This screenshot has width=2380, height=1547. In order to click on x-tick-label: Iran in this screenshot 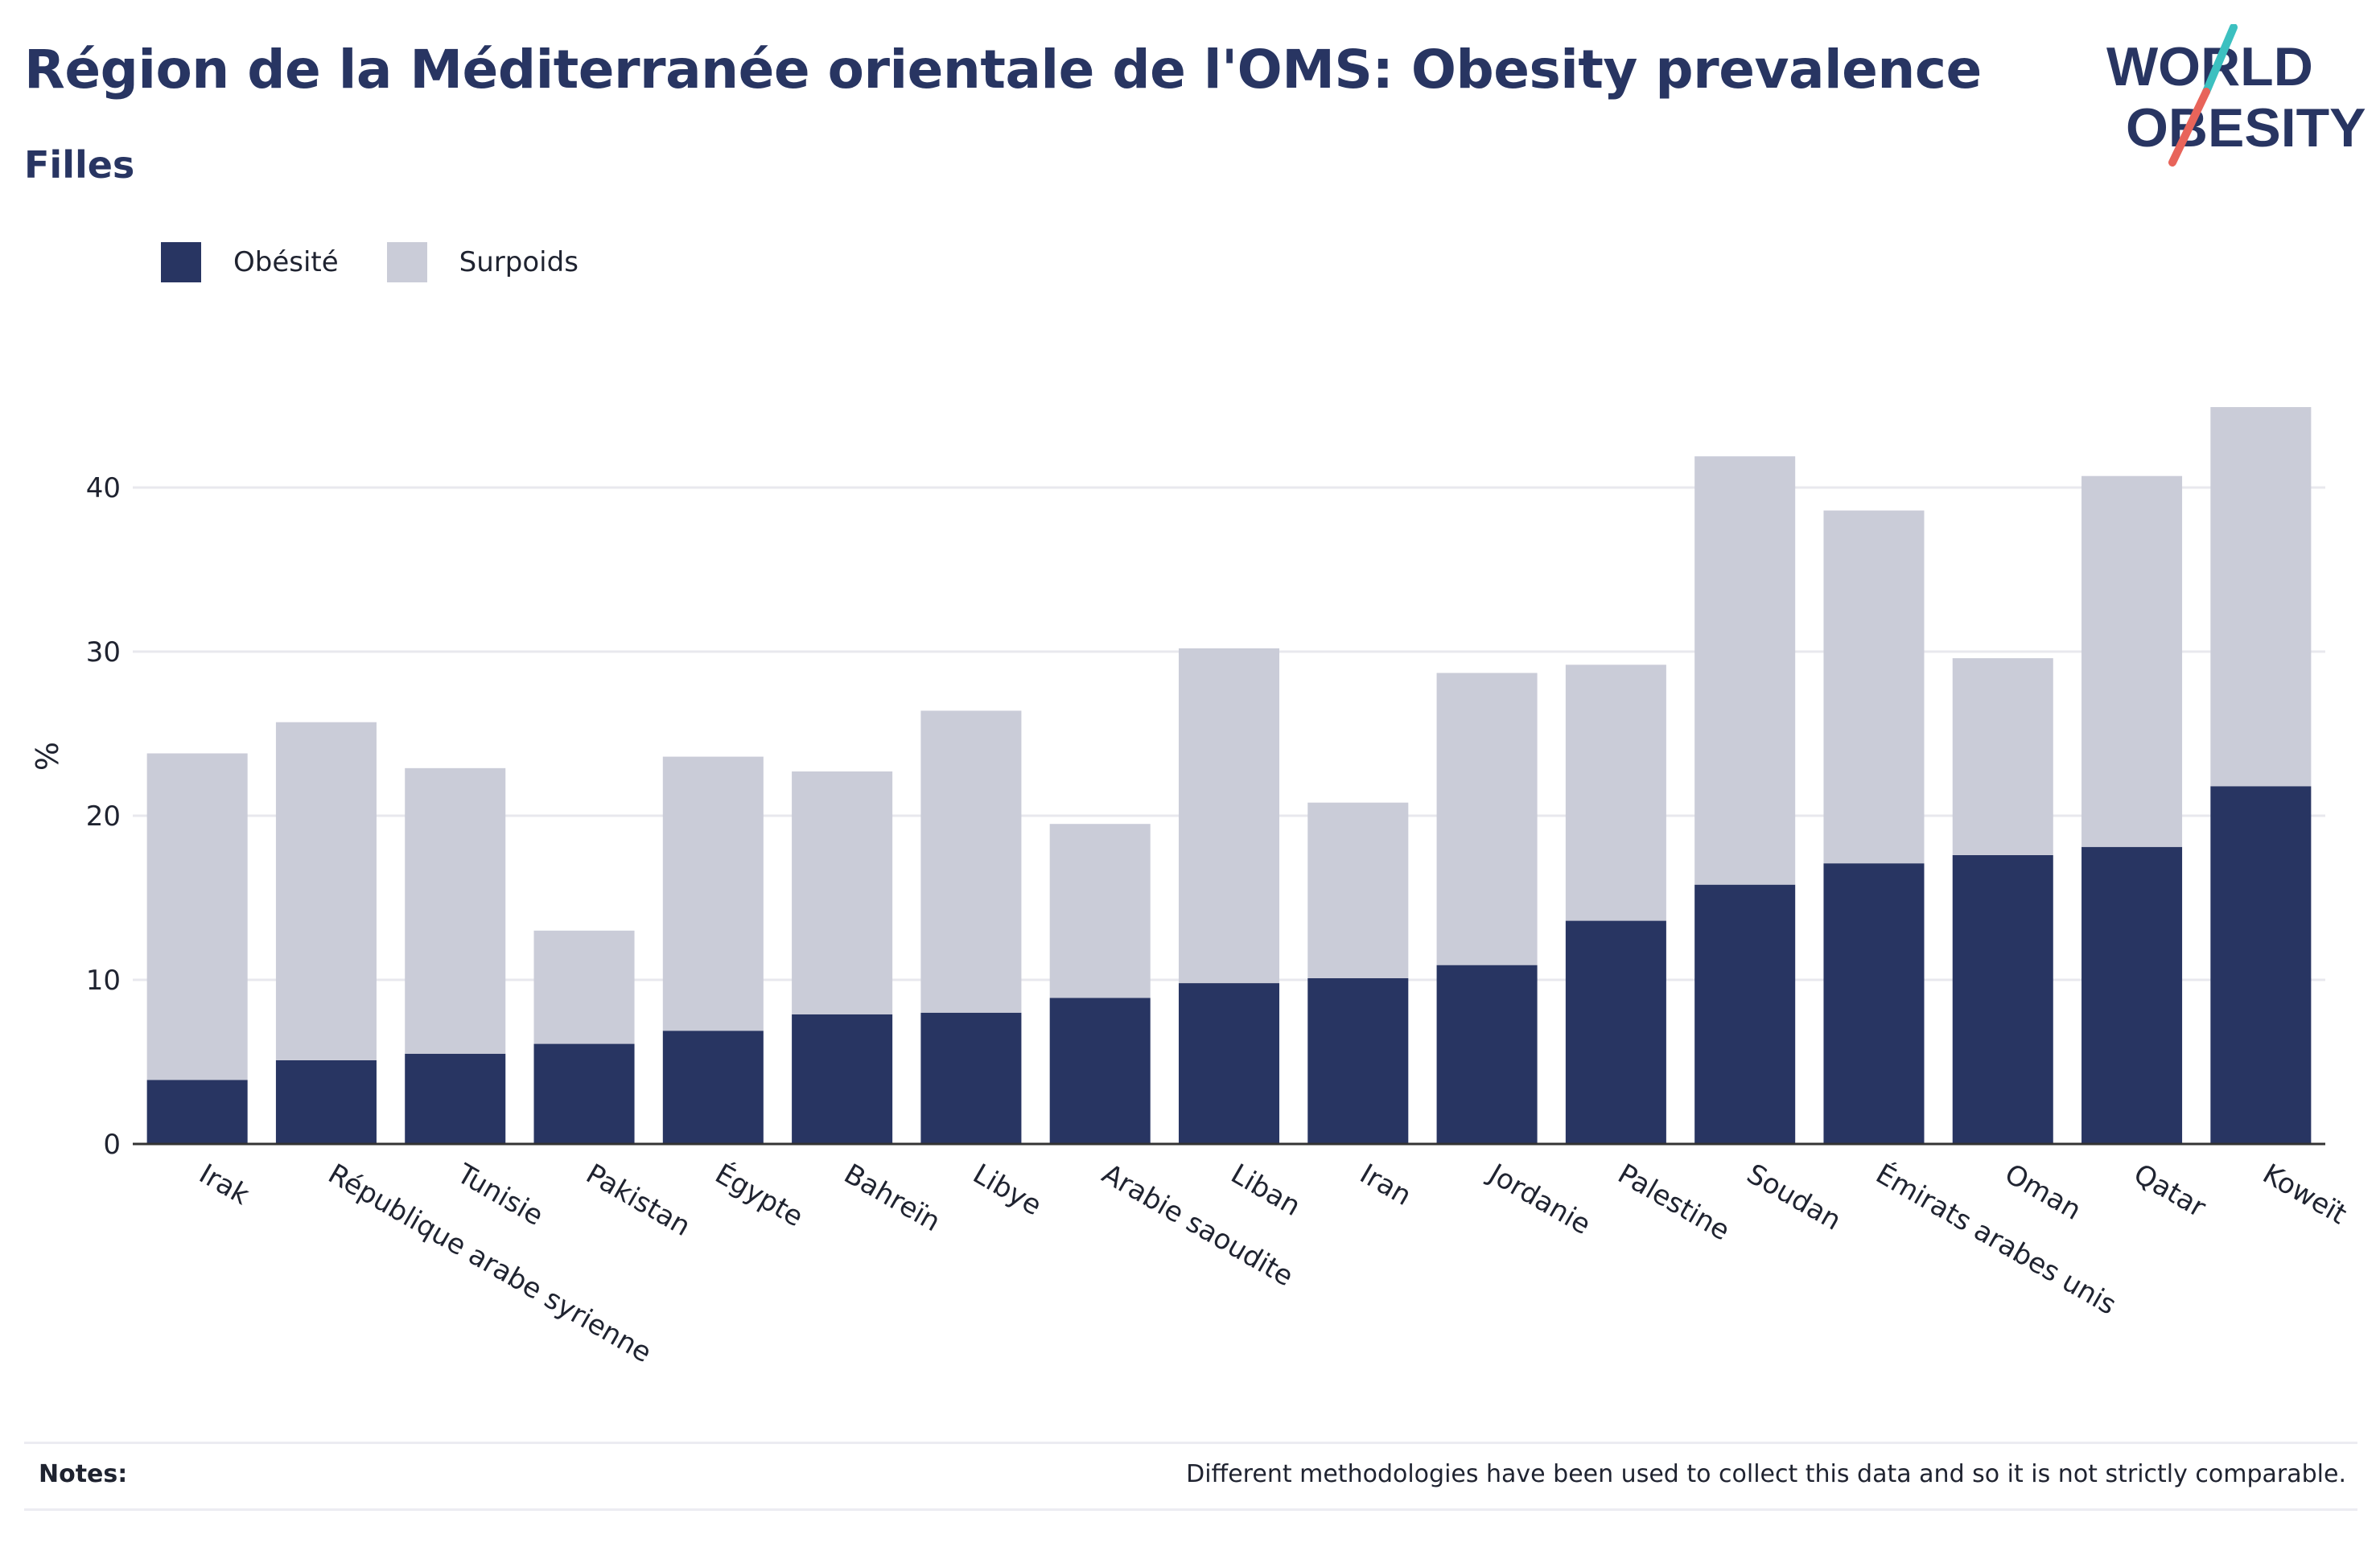, I will do `click(1385, 1185)`.